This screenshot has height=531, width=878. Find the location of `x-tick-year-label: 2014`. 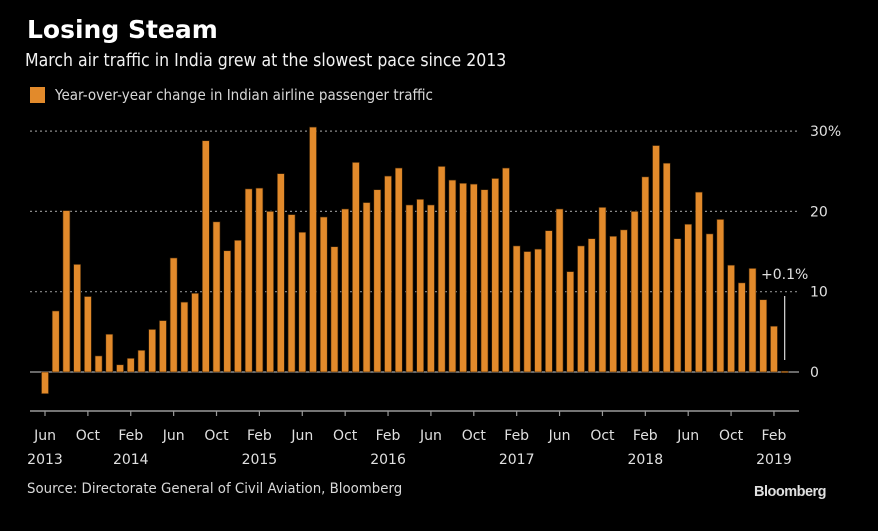

x-tick-year-label: 2014 is located at coordinates (131, 460).